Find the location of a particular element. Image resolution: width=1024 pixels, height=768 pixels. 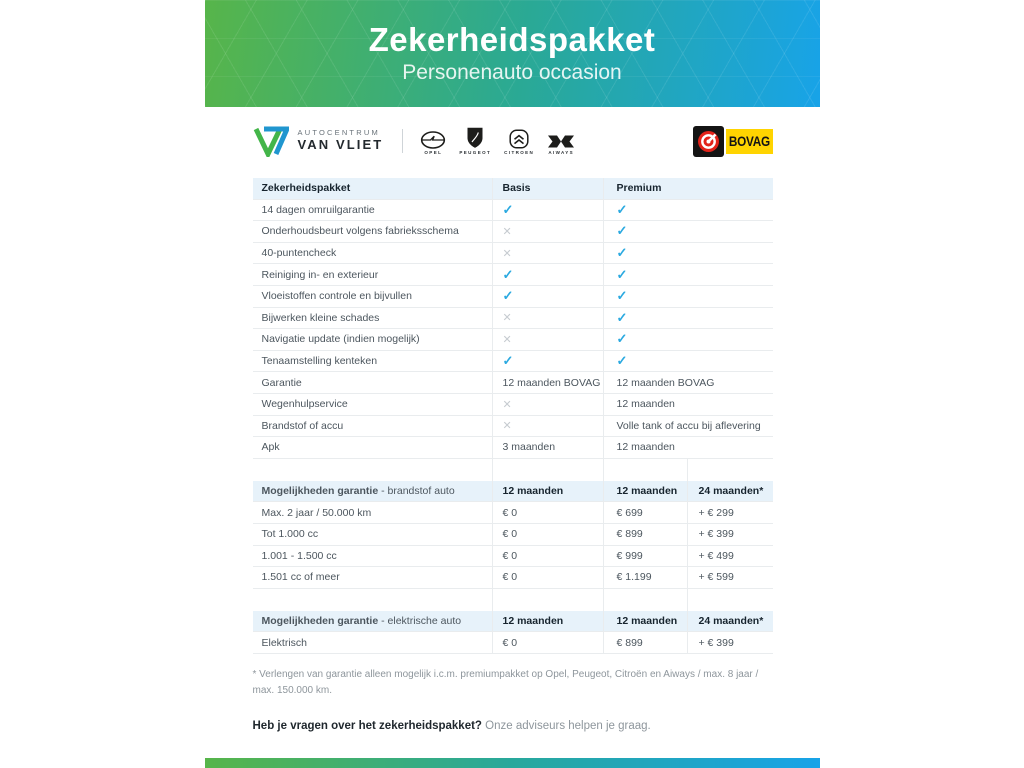

brand-citroen: CITROEN is located at coordinates (519, 142).